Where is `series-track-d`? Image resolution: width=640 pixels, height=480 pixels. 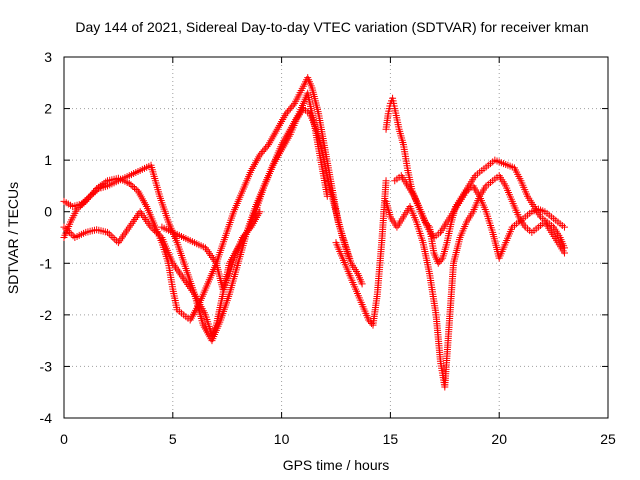 series-track-d is located at coordinates (211, 250).